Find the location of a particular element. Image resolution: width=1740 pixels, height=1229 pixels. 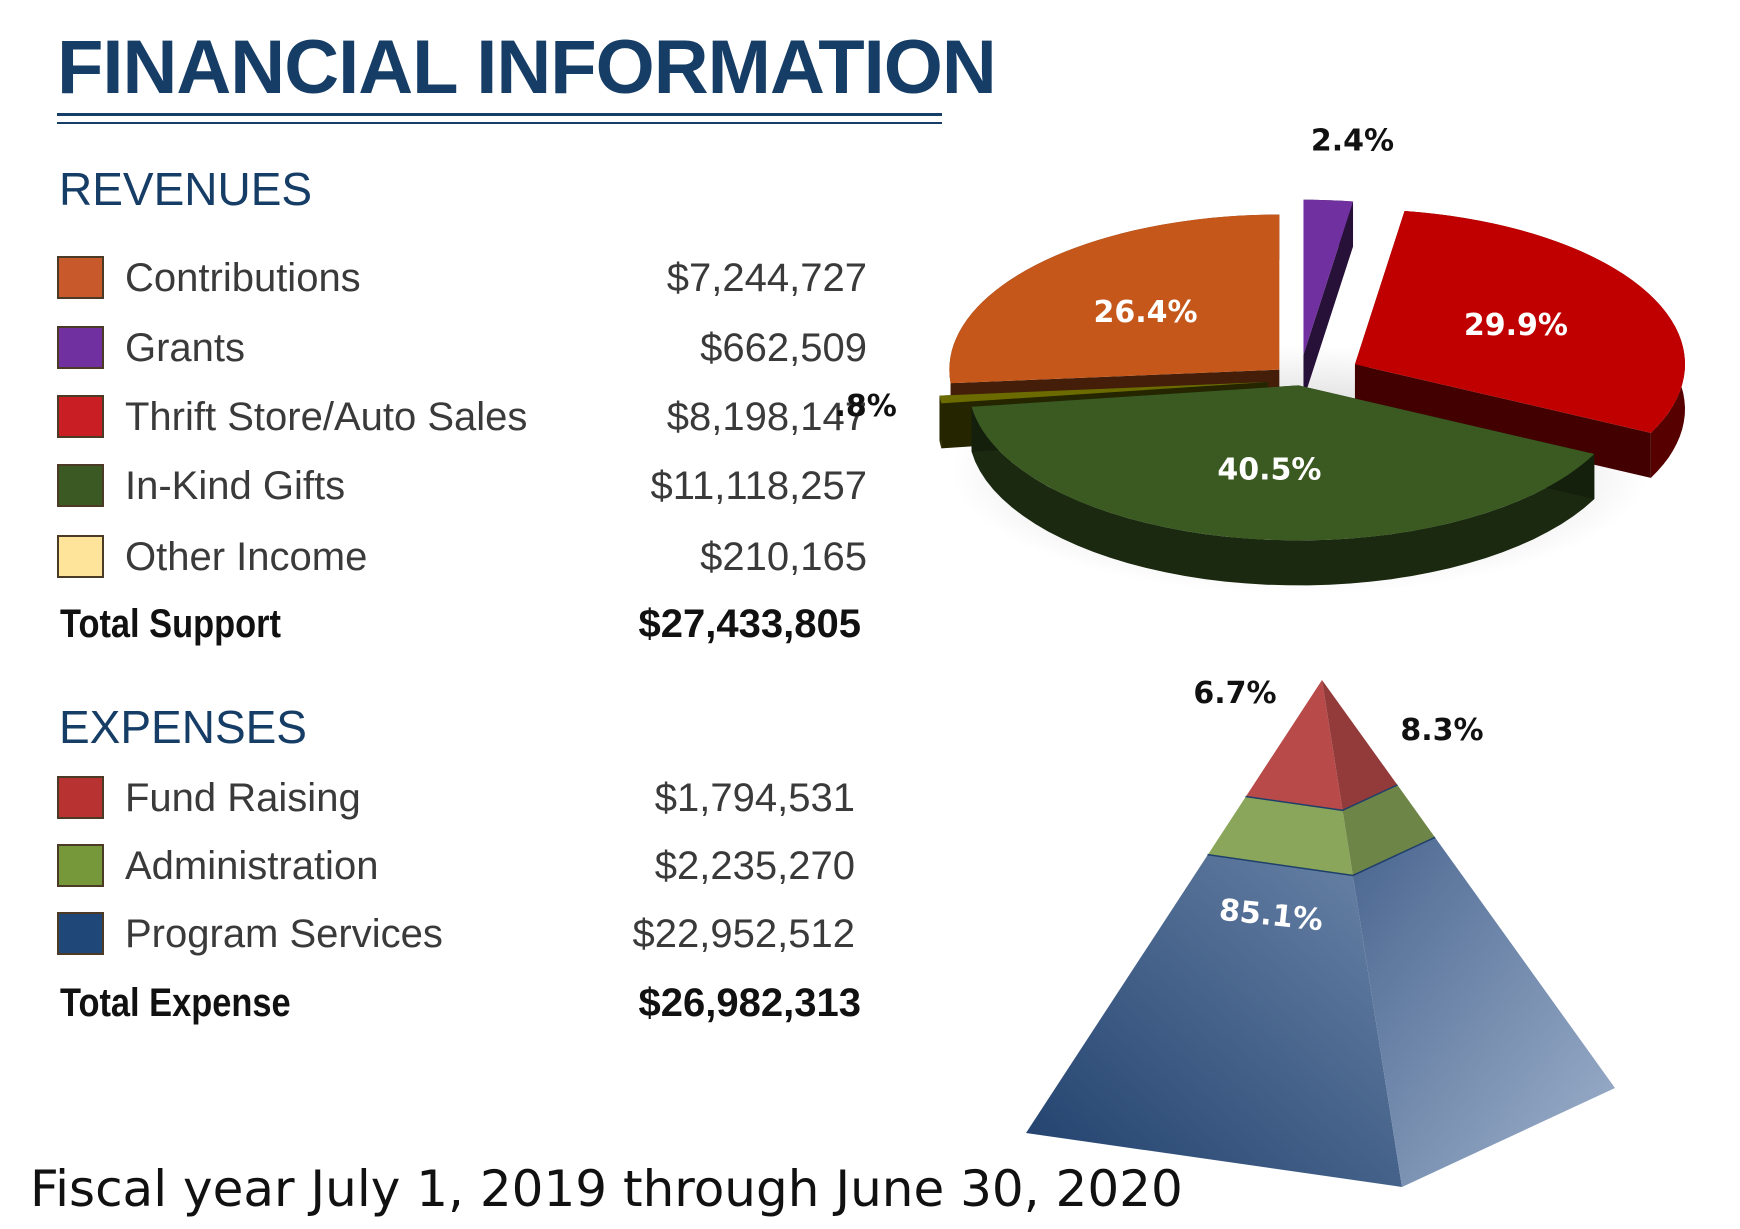

pie-slice-side is located at coordinates (1283, 496).